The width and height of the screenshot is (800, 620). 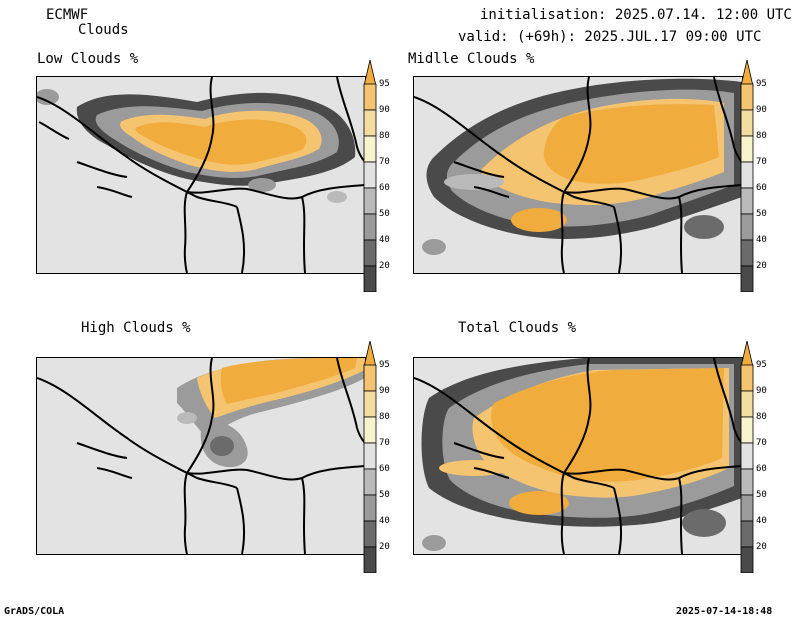 What do you see at coordinates (383, 457) in the screenshot?
I see `colorbar-high: 95 90 80 70 60 50 40 20` at bounding box center [383, 457].